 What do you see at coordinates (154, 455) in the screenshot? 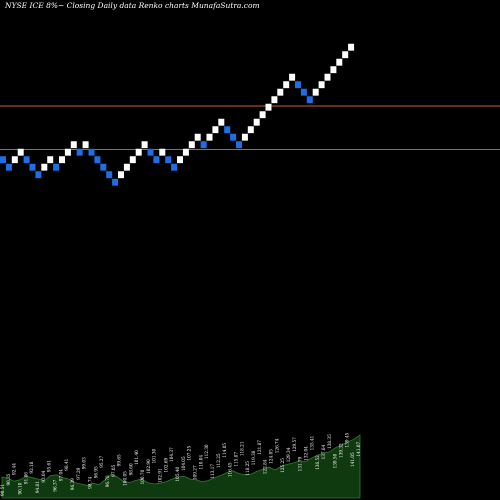
I see `price-label-26: 101.30` at bounding box center [154, 455].